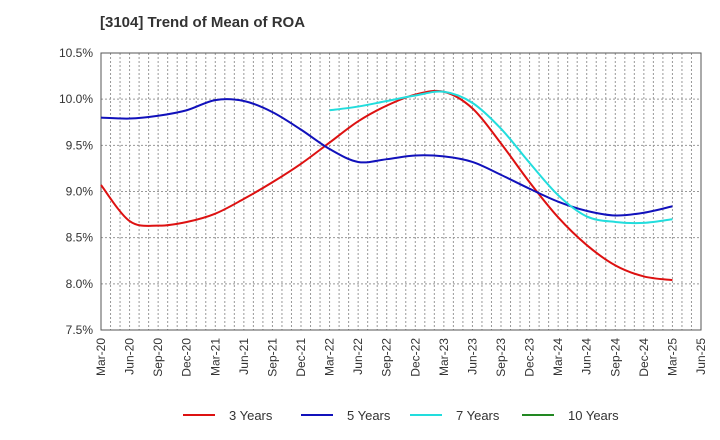  Describe the element at coordinates (701, 356) in the screenshot. I see `x-tick-label: Jun-25` at that location.